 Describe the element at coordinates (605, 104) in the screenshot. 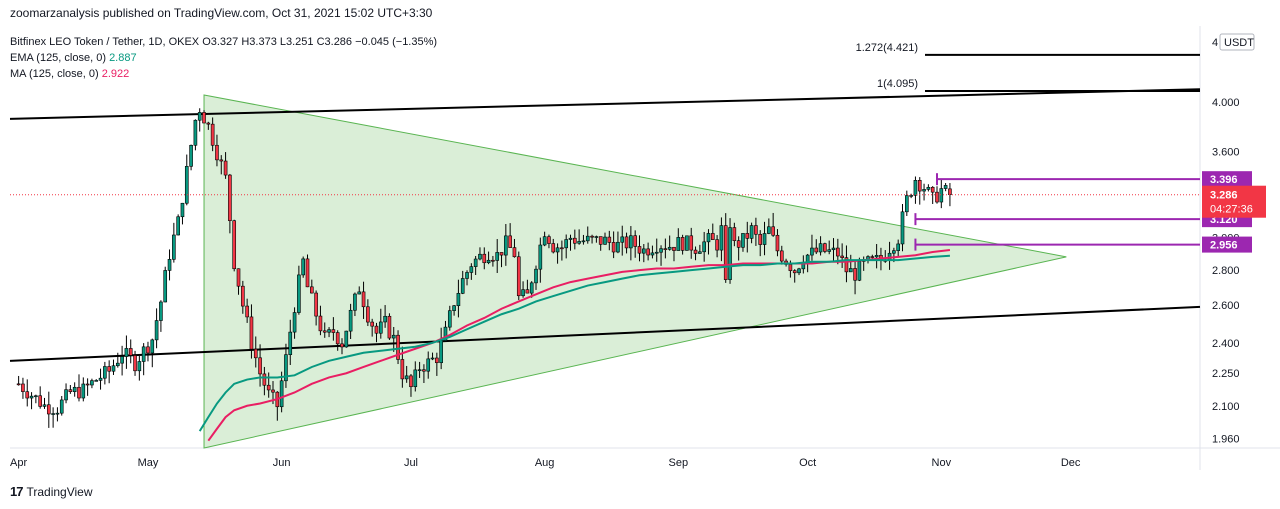

I see `trendline-upper-channel` at that location.